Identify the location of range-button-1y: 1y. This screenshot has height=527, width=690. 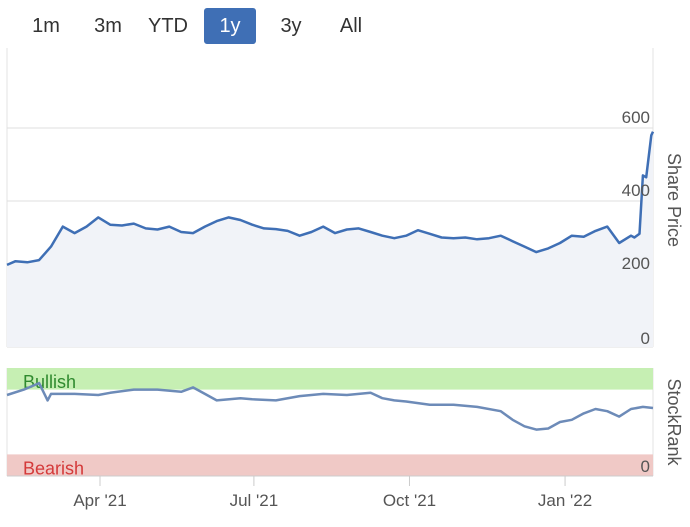
(230, 26).